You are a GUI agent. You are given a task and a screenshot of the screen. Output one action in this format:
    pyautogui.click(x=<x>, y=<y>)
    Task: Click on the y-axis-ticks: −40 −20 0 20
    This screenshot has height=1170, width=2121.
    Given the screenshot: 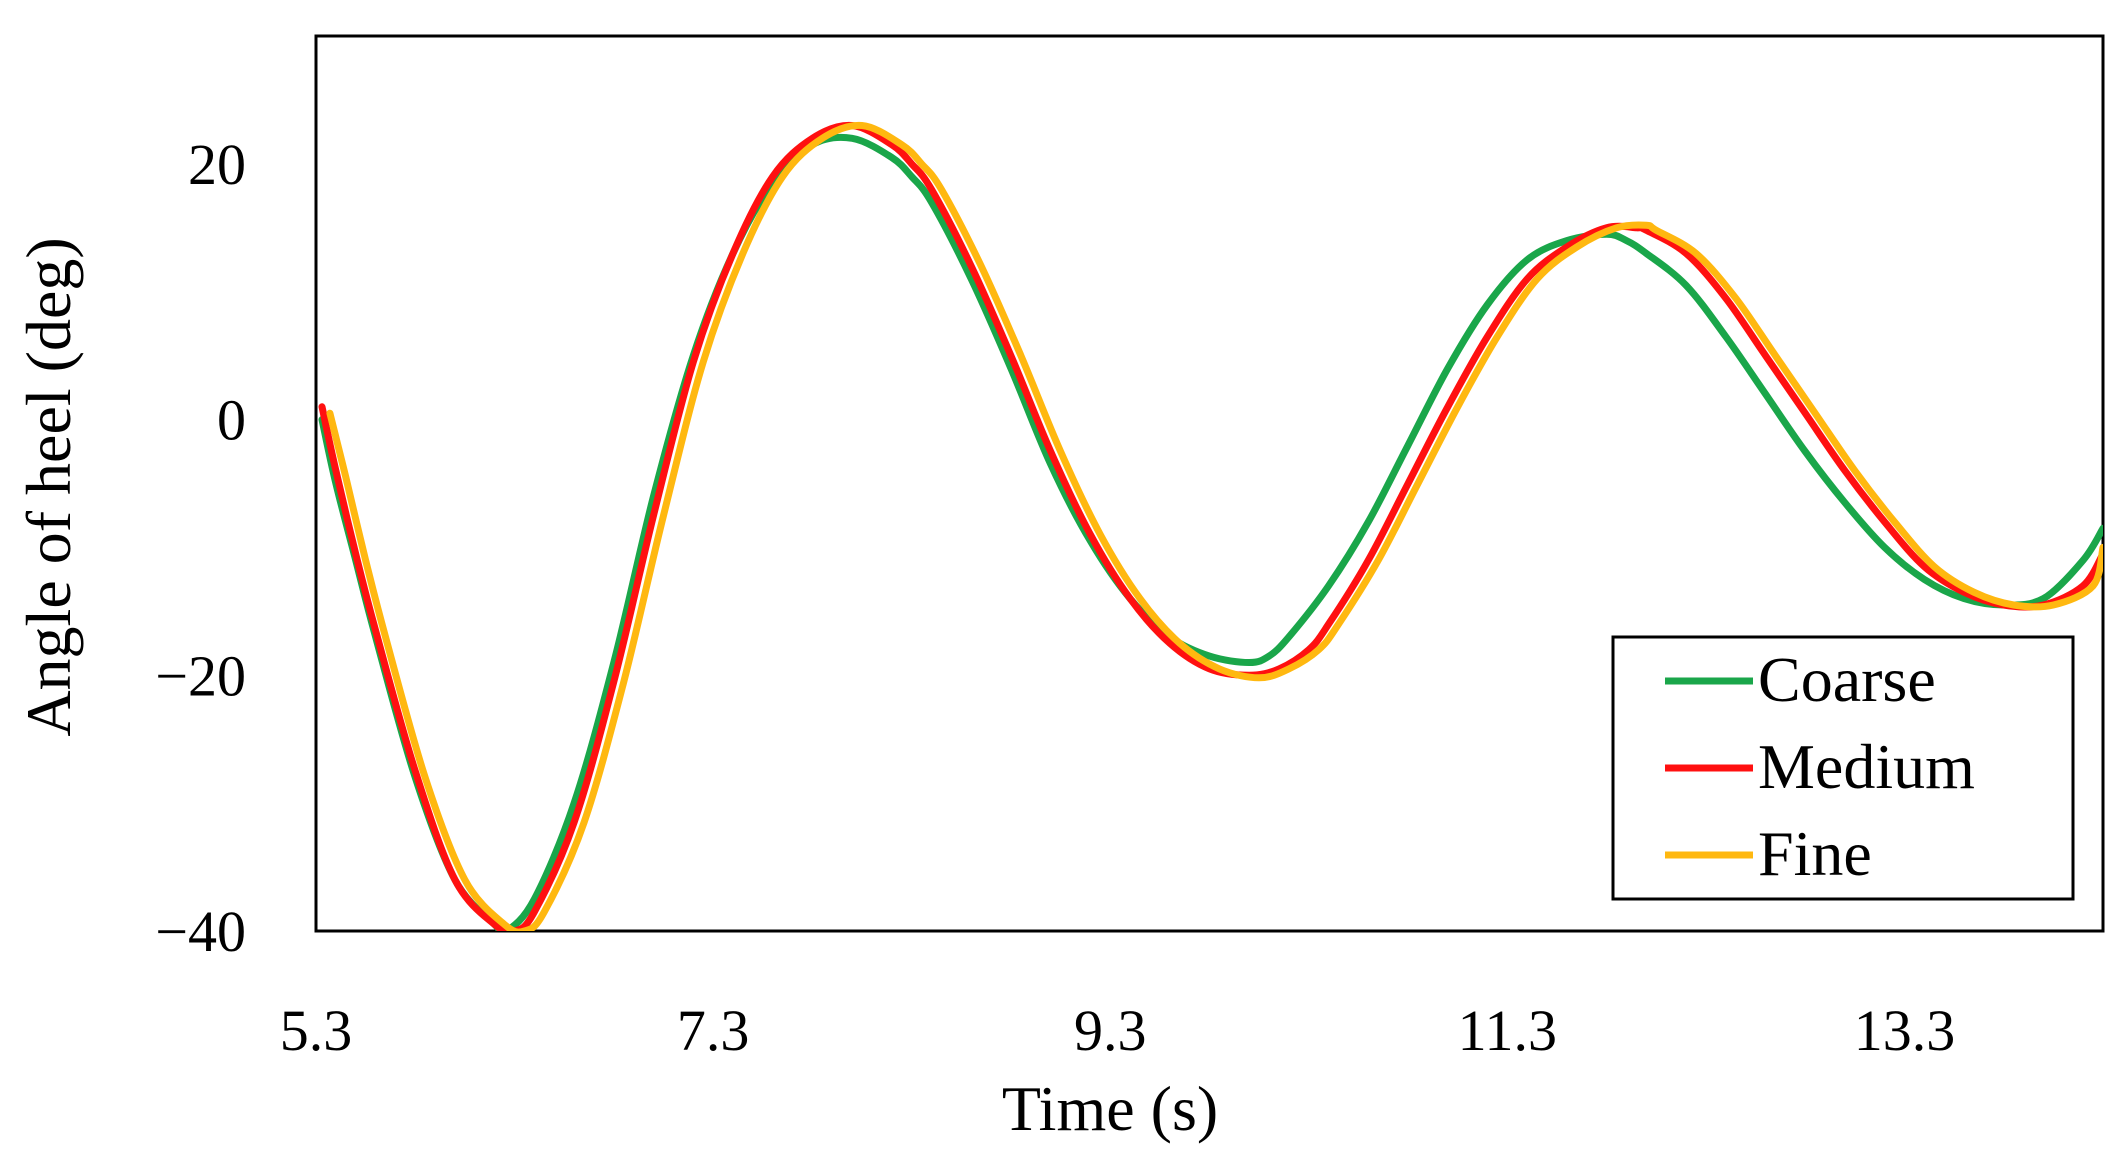 What is the action you would take?
    pyautogui.click(x=200, y=548)
    